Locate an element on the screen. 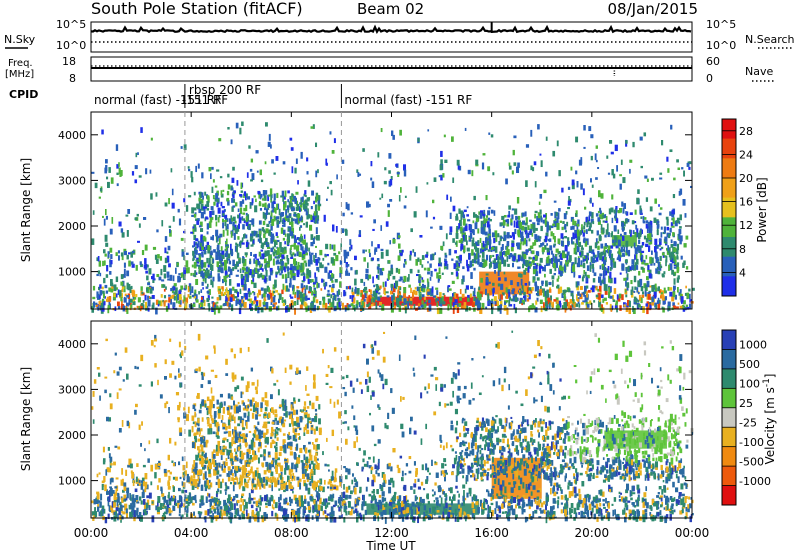 Image resolution: width=800 pixels, height=554 pixels. freq-left-tick-bottom: 8 is located at coordinates (72, 78).